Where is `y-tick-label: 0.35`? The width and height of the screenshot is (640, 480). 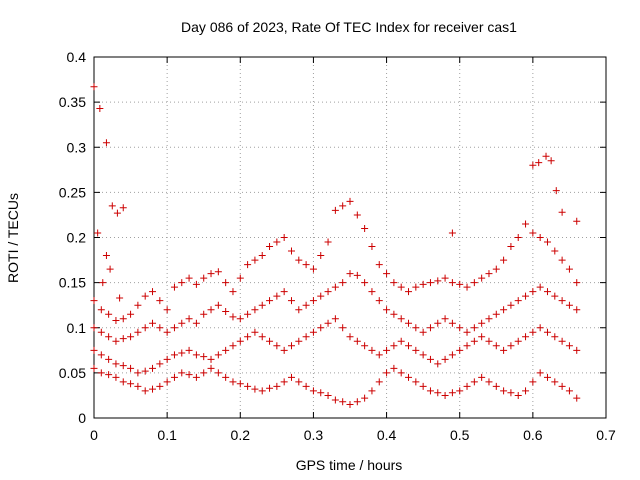 y-tick-label: 0.35 is located at coordinates (72, 102).